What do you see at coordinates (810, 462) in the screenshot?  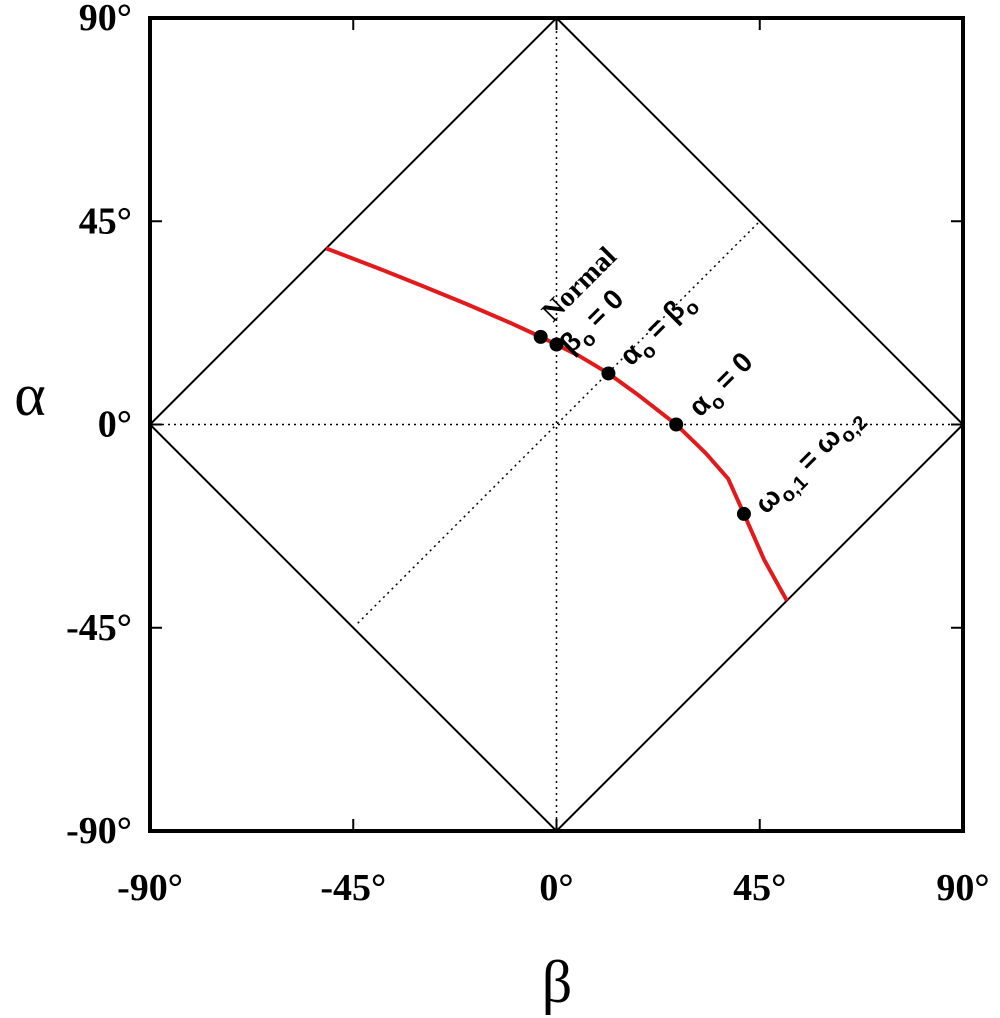 I see `annotation-omega-equal: ωo,1 = ωo,2` at bounding box center [810, 462].